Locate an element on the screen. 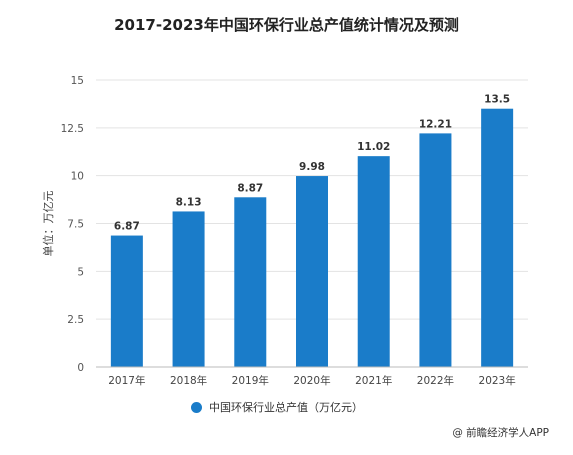 The width and height of the screenshot is (573, 455). y-tick-label: 2.5 is located at coordinates (75, 320).